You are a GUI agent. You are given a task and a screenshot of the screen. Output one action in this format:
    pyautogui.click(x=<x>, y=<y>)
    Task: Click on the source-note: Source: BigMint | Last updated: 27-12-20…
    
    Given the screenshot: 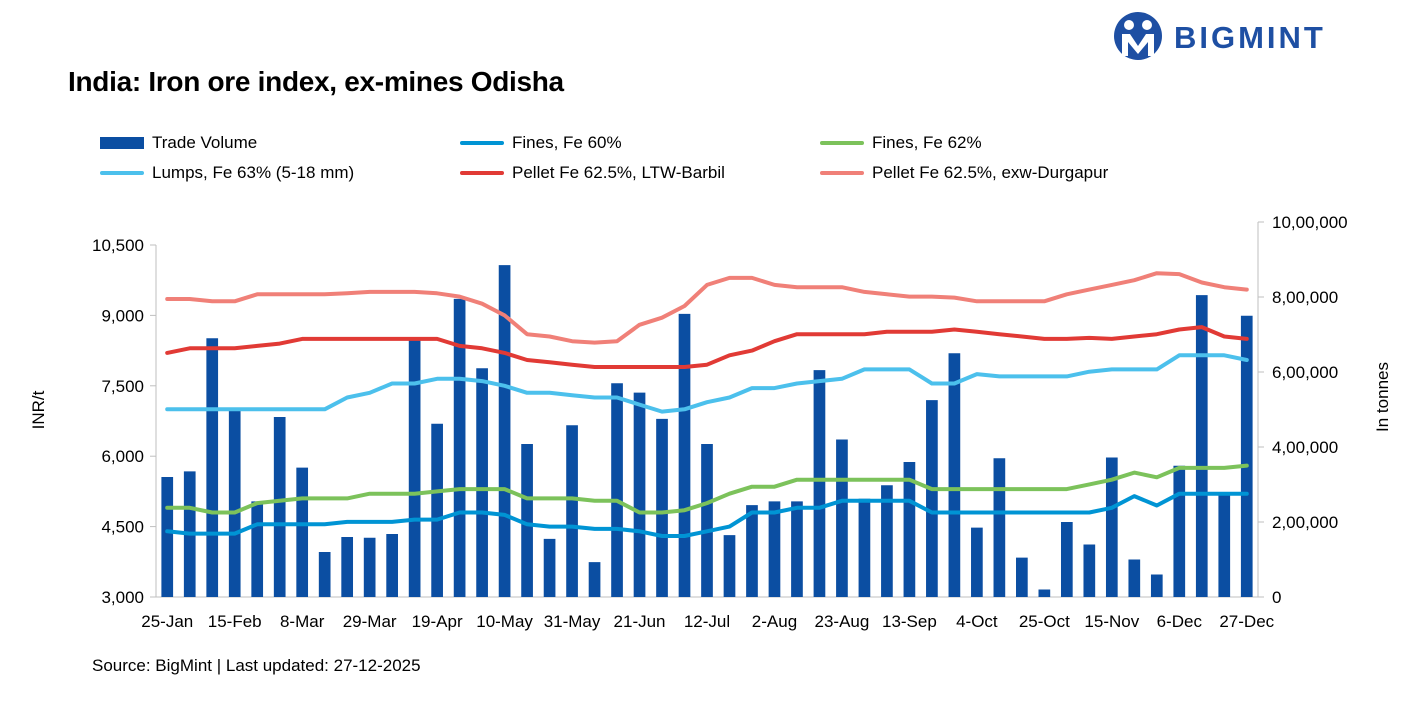 What is the action you would take?
    pyautogui.click(x=256, y=665)
    